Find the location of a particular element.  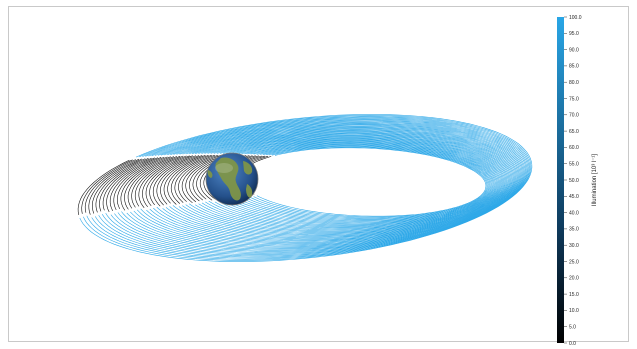

colorbar-tick-label: 100.0 is located at coordinates (575, 18).